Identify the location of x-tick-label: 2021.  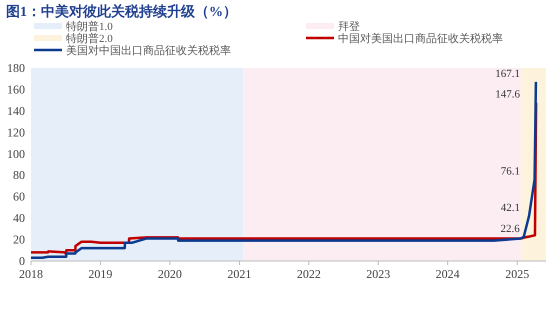
(239, 274).